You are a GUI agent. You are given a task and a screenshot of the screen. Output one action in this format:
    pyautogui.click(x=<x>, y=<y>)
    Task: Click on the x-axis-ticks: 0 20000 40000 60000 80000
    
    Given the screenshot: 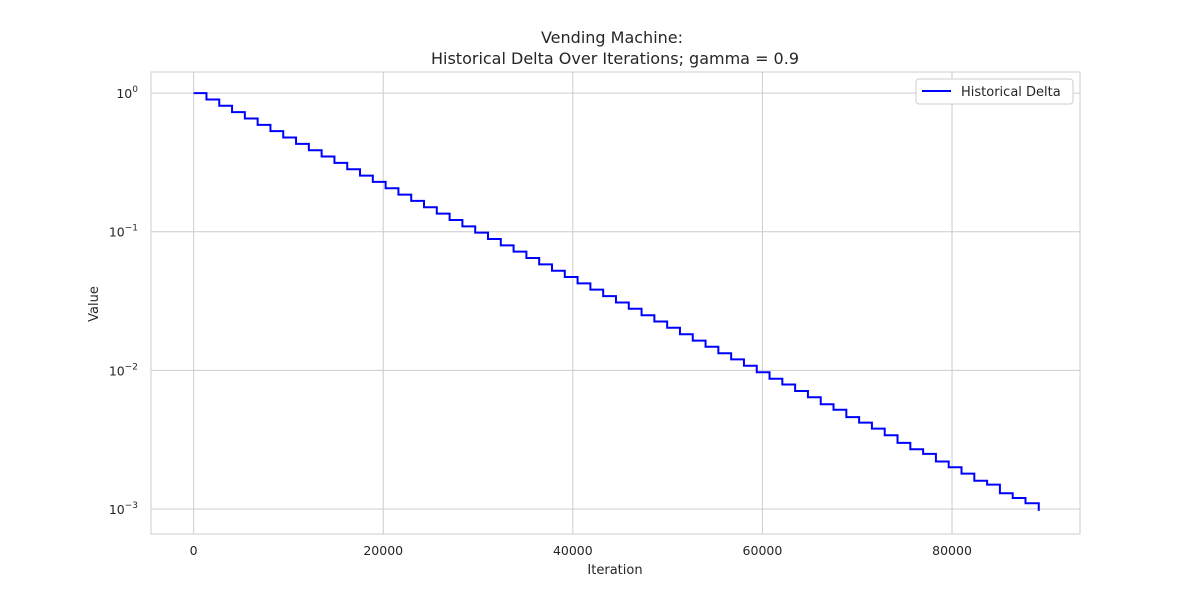 What is the action you would take?
    pyautogui.click(x=581, y=550)
    